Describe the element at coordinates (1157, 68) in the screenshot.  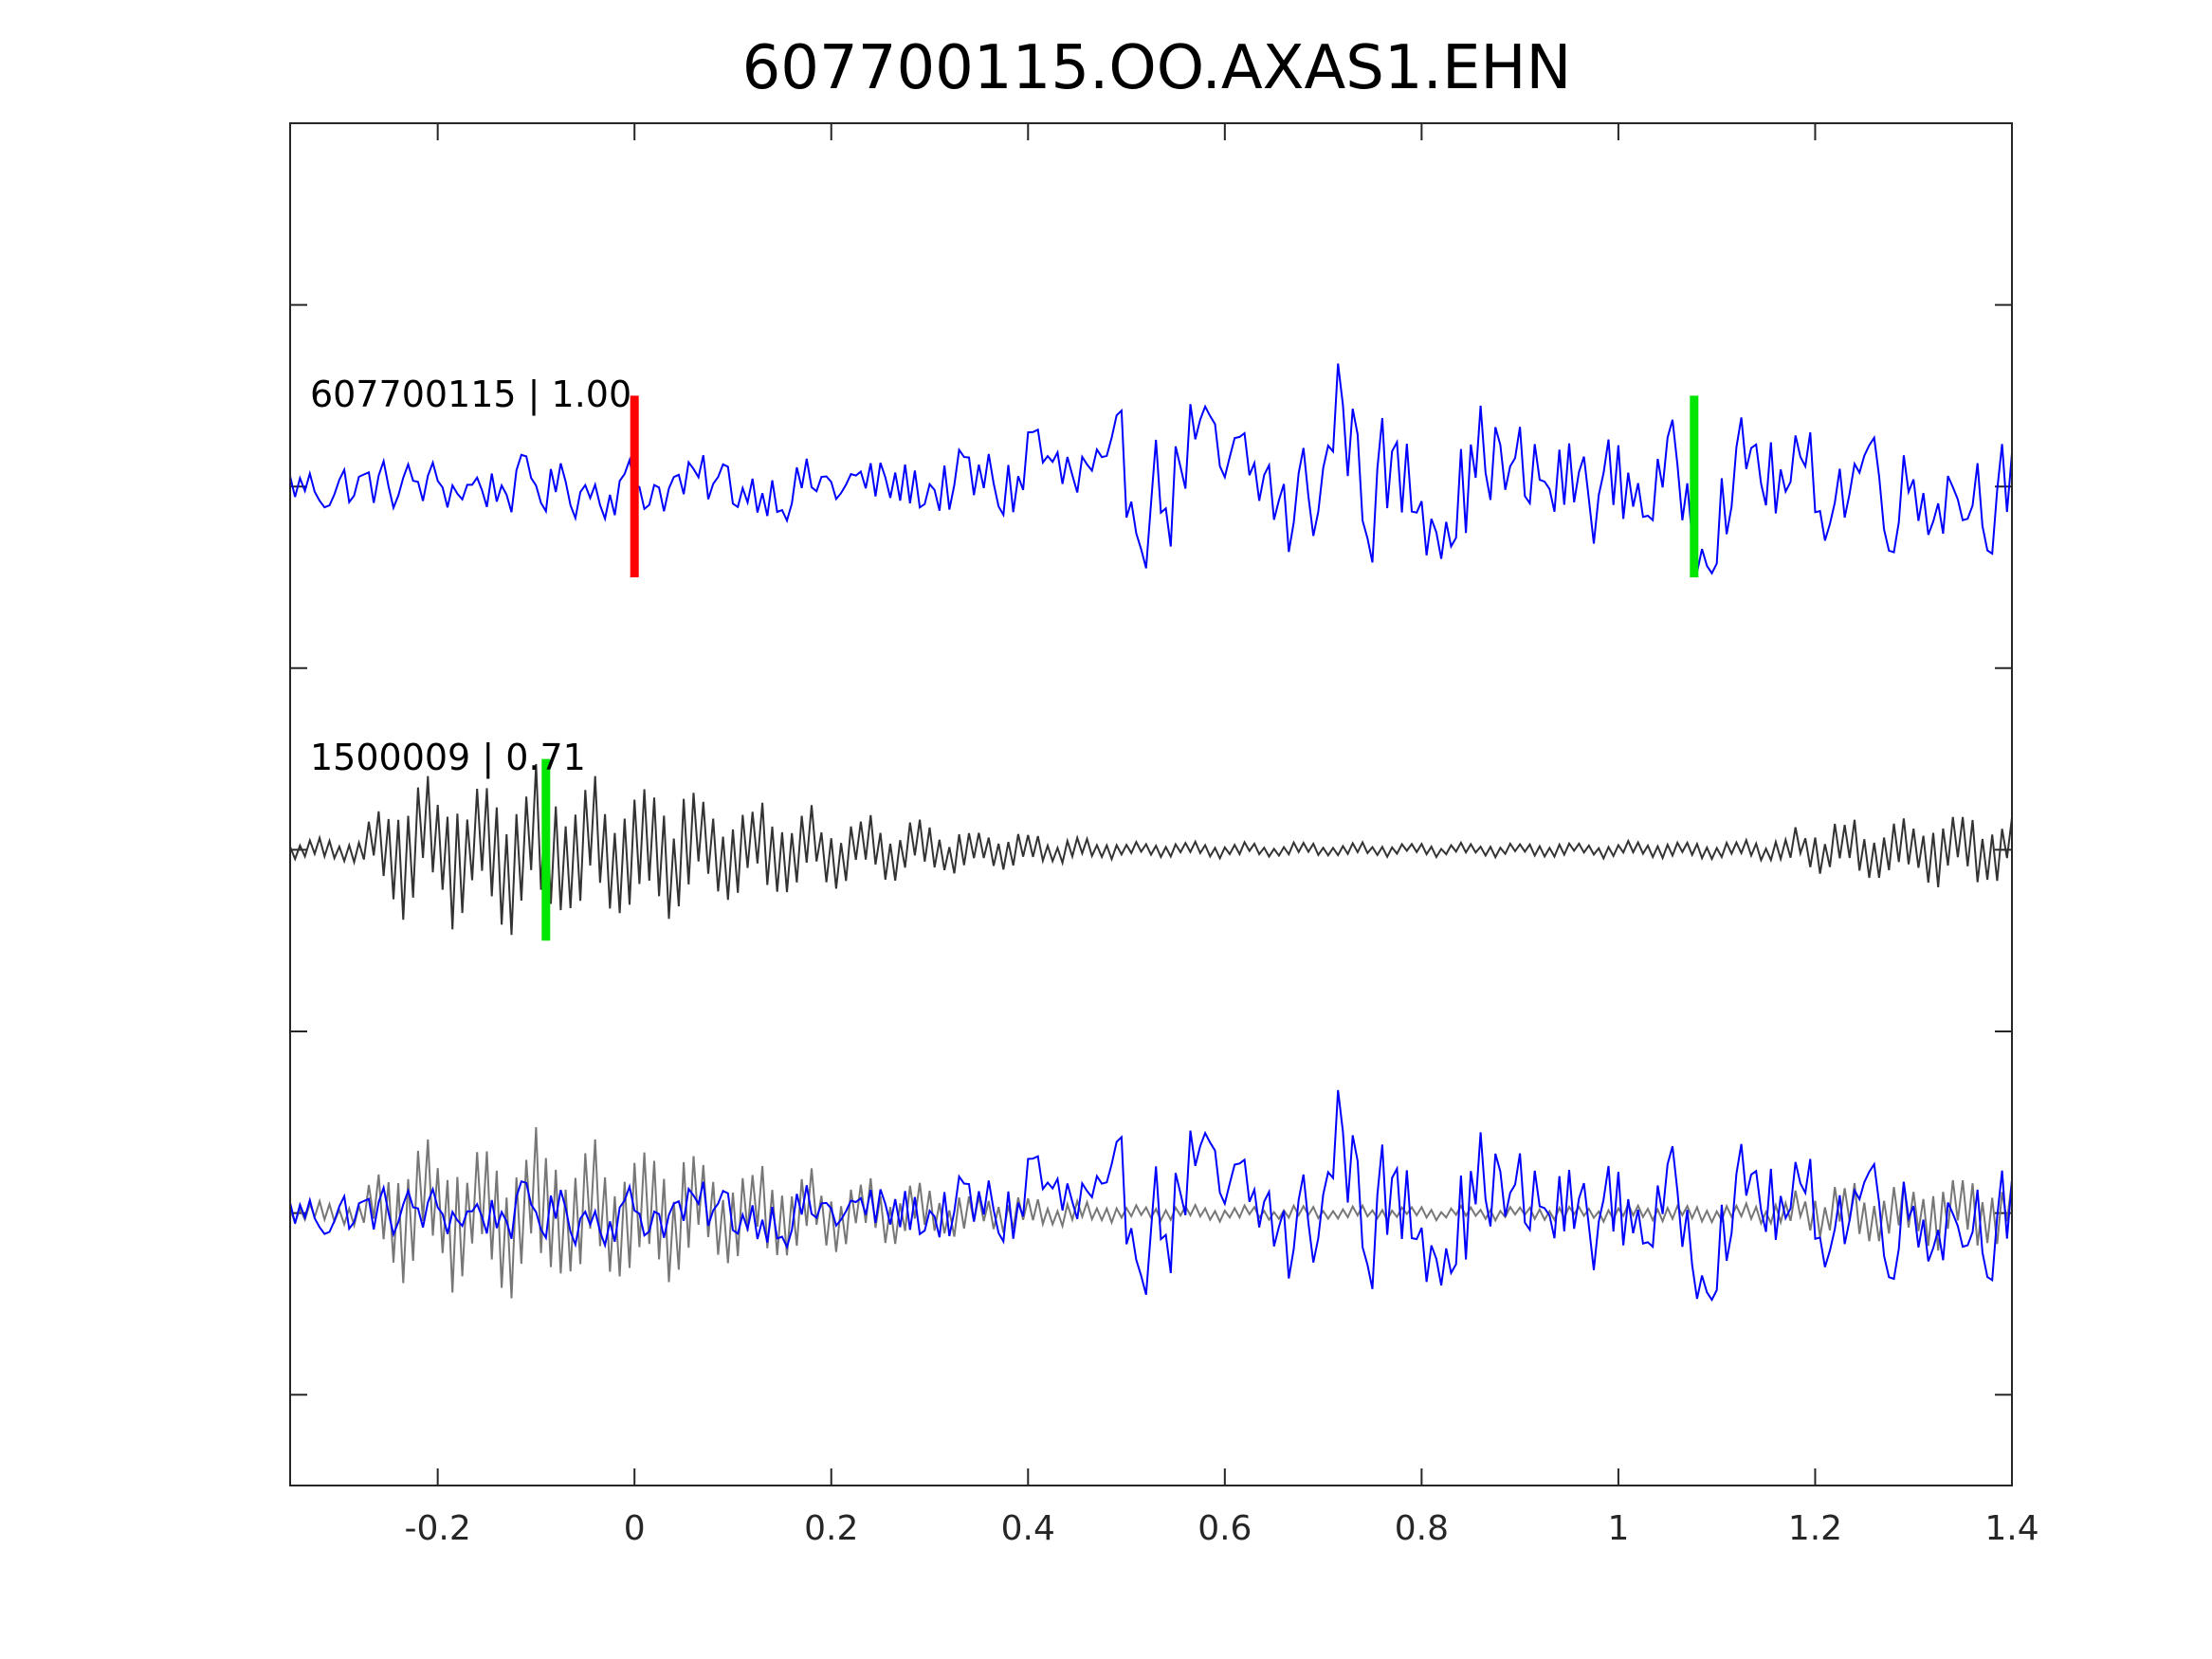
I see `chart-title: 607700115.OO.AXAS1.EHN` at that location.